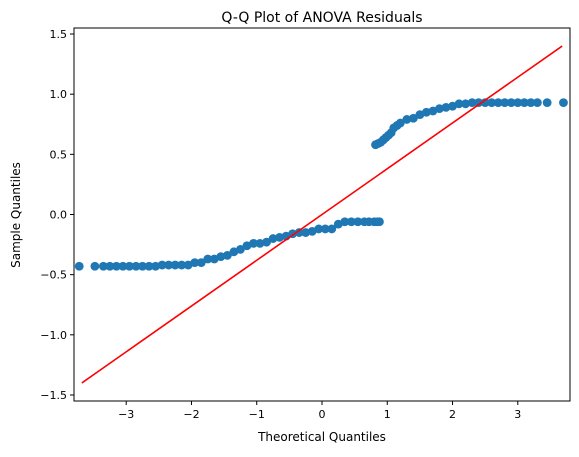 This screenshot has width=579, height=457. What do you see at coordinates (452, 414) in the screenshot?
I see `x-tick-label: 2` at bounding box center [452, 414].